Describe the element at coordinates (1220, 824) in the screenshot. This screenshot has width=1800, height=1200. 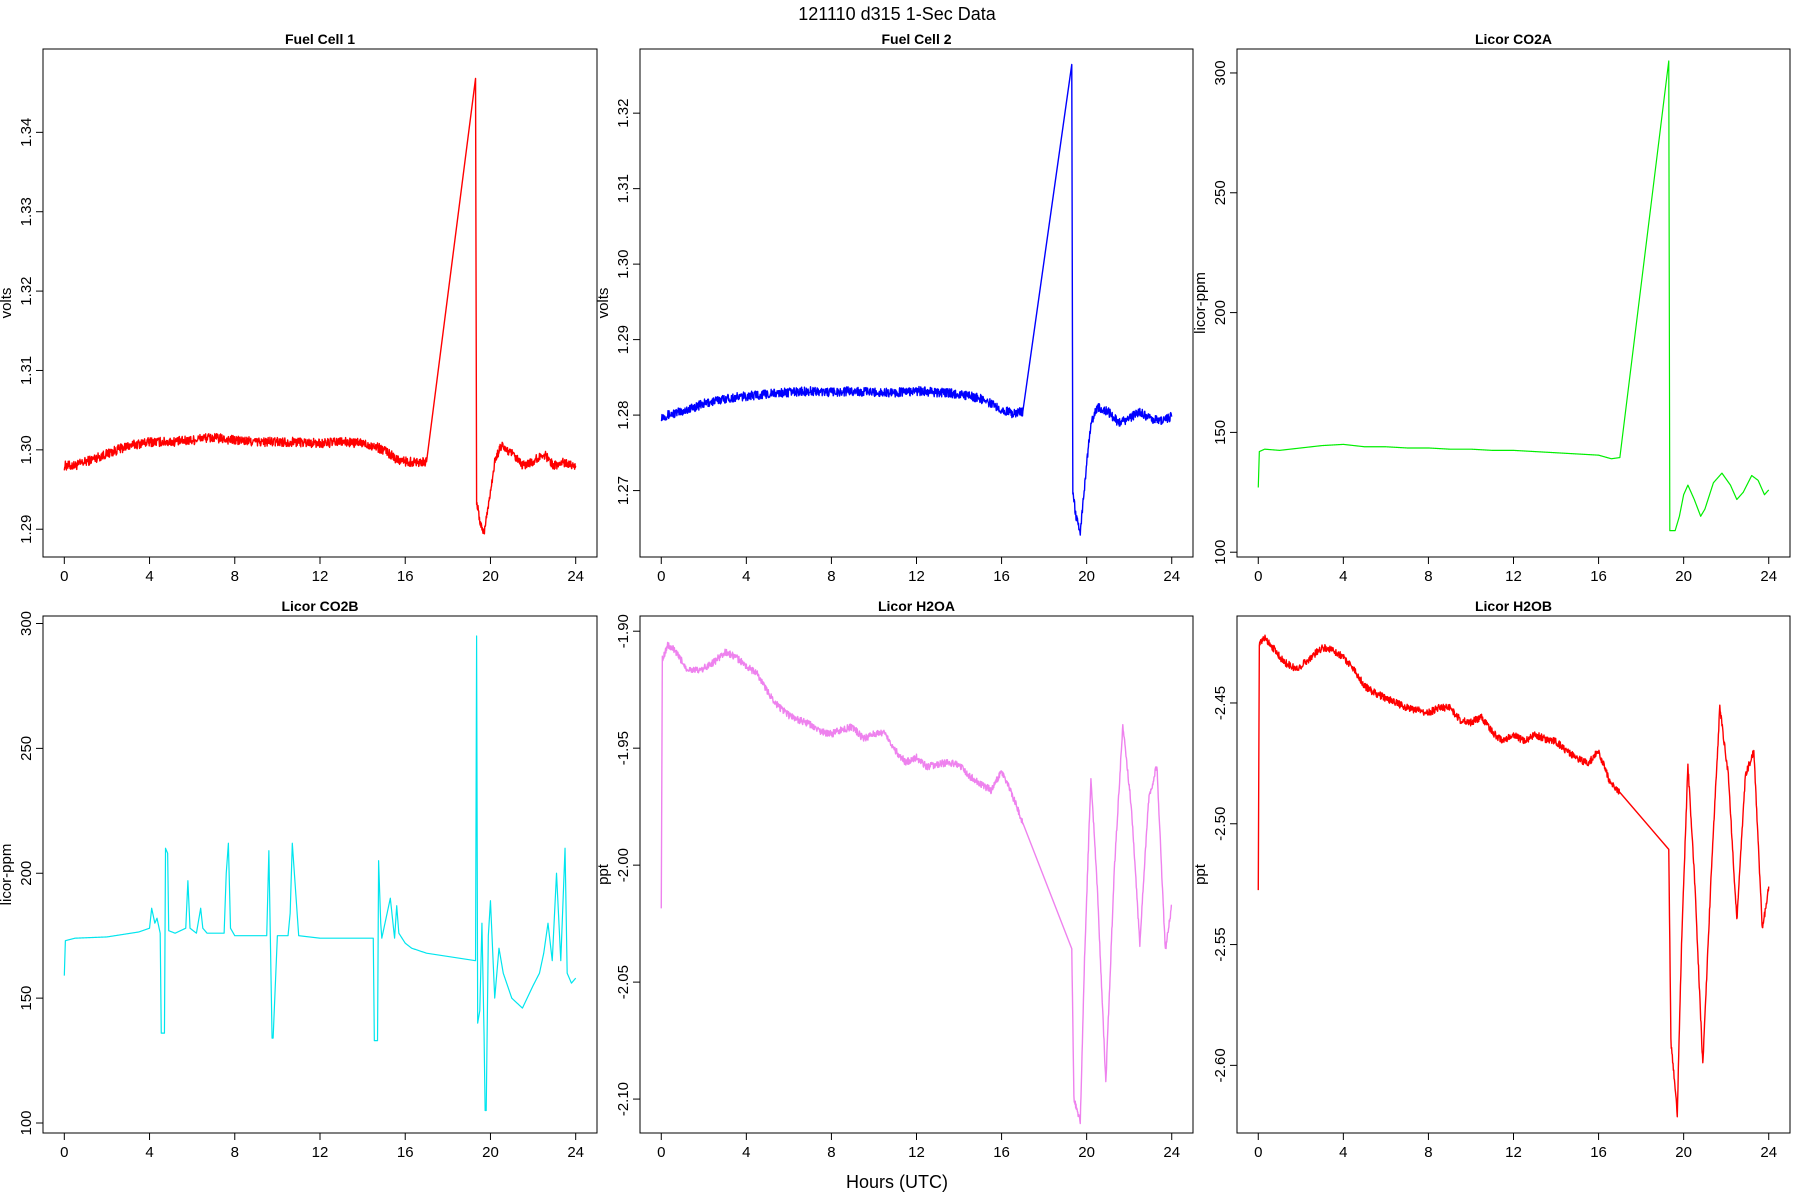
I see `y-tick-label: -2.50` at that location.